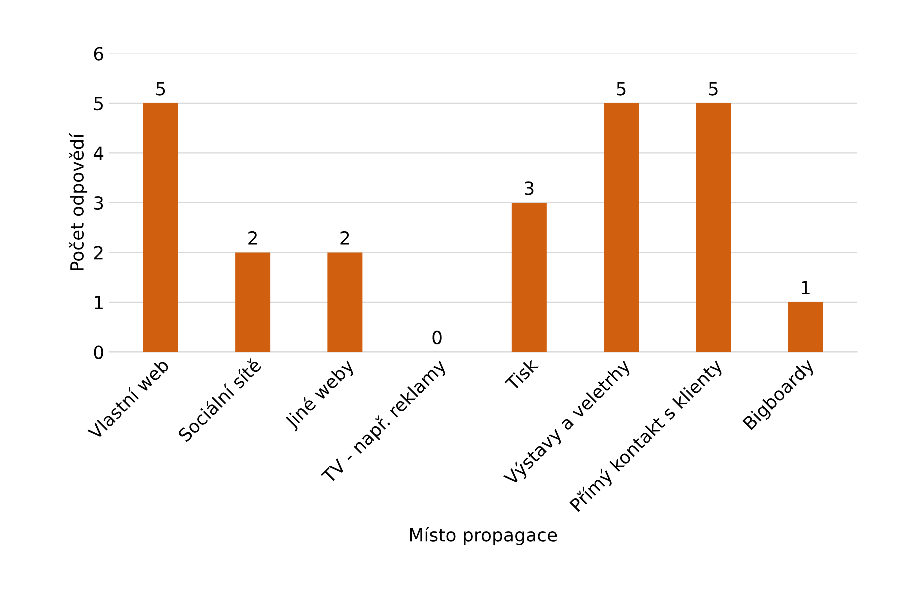 This screenshot has height=597, width=912. What do you see at coordinates (99, 203) in the screenshot?
I see `y-tick-label: 3` at bounding box center [99, 203].